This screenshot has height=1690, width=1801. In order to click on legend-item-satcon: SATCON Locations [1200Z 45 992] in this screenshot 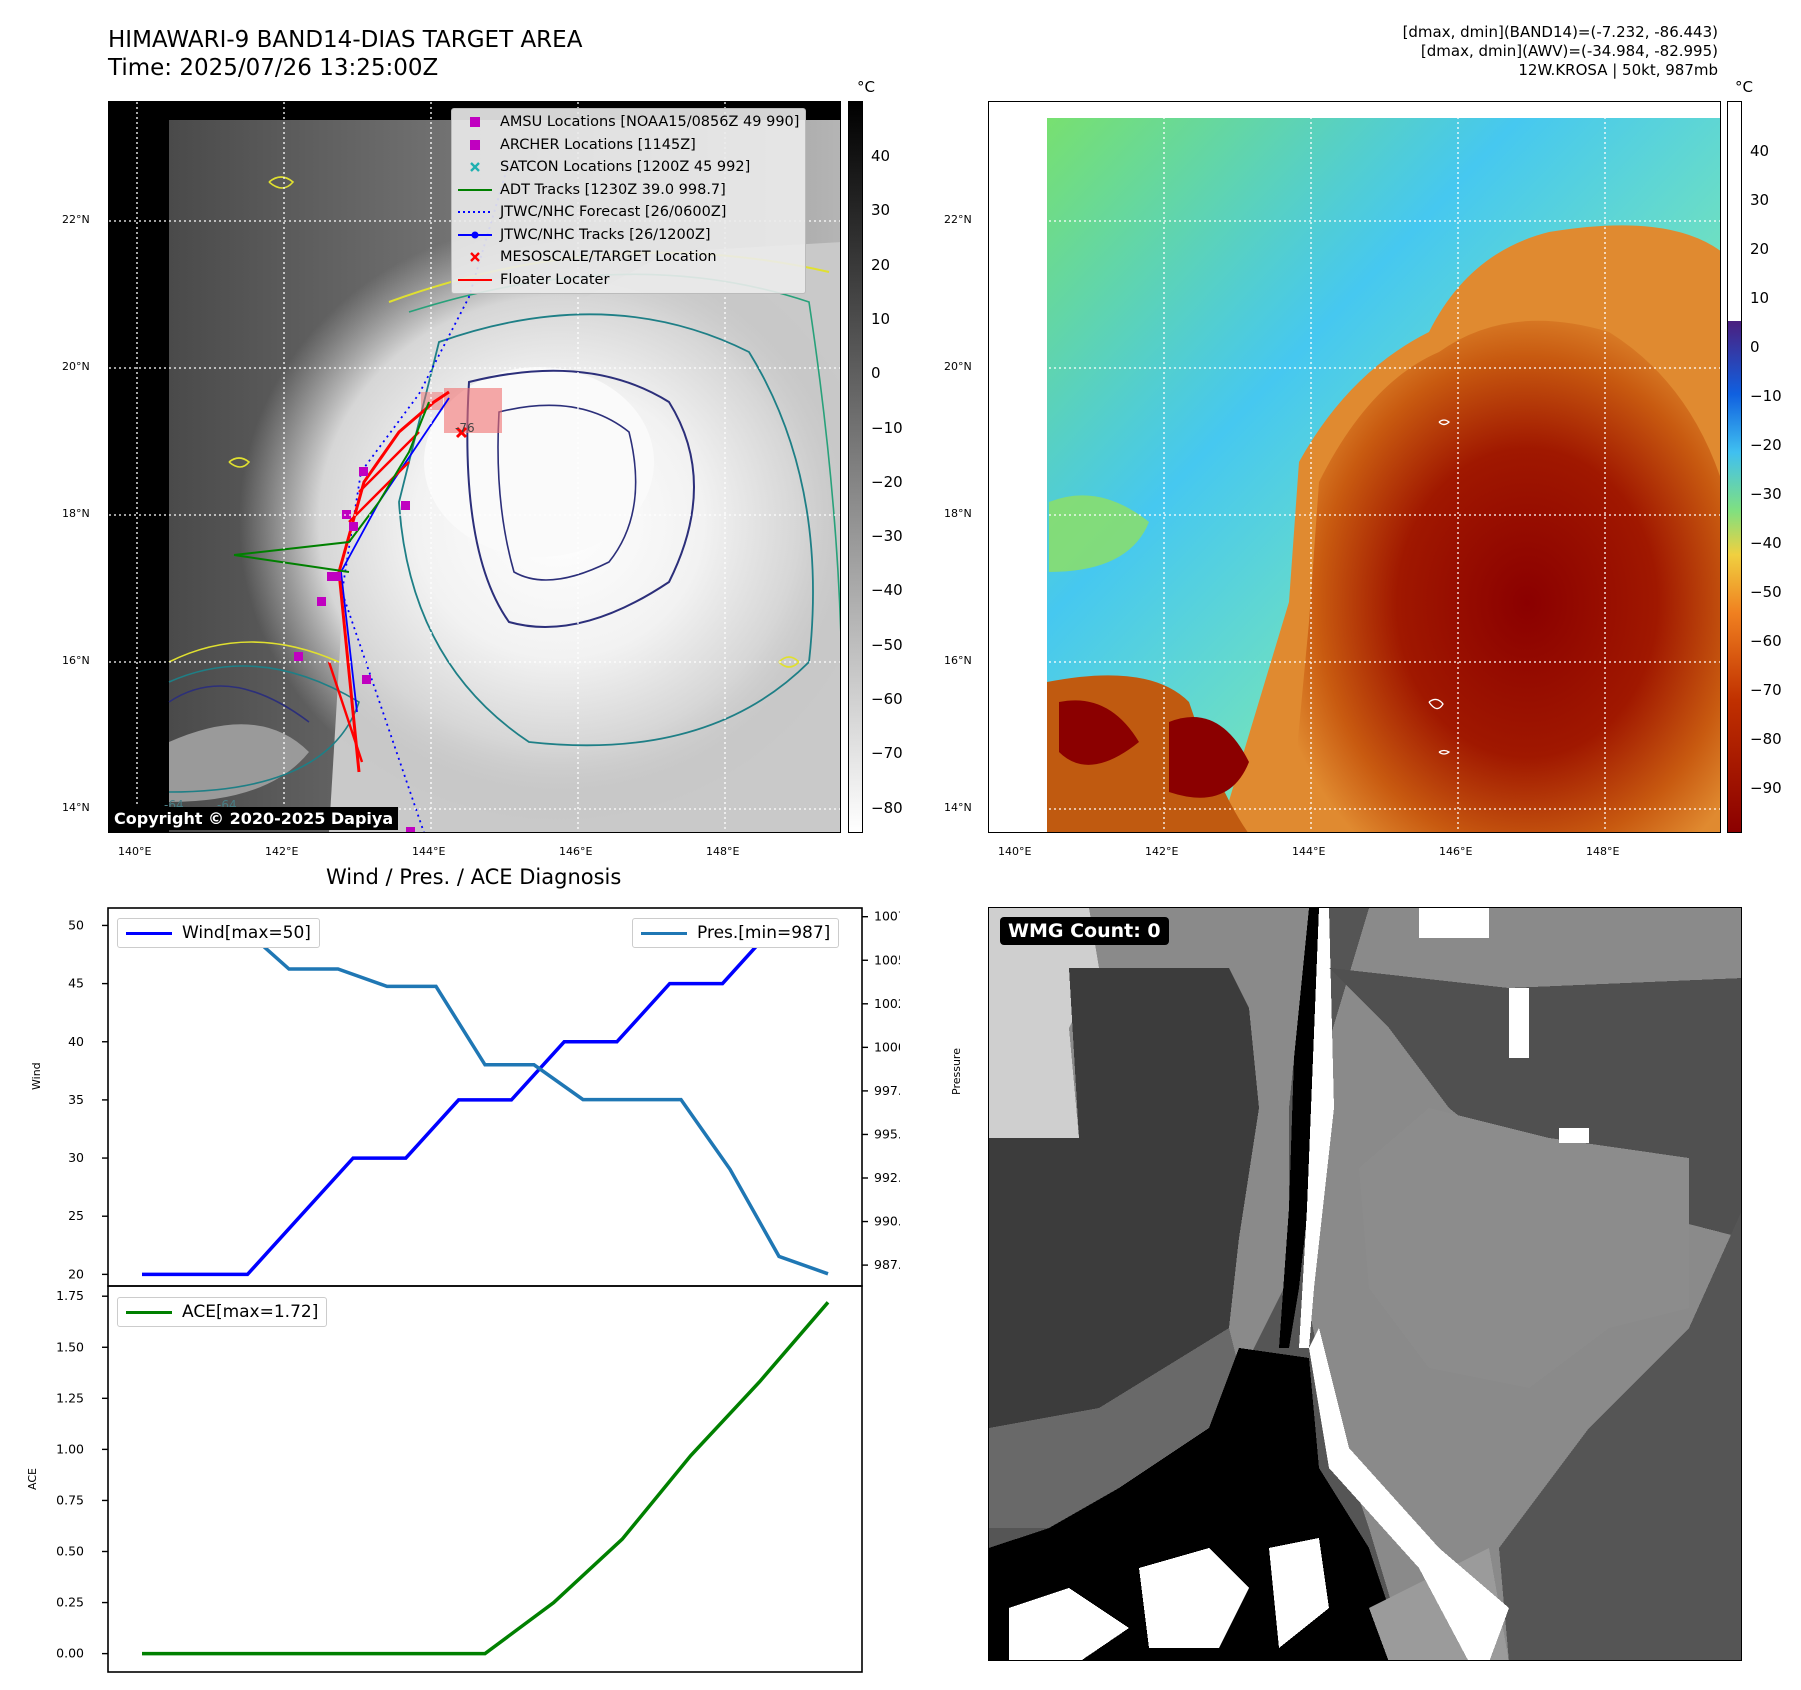, I will do `click(628, 167)`.